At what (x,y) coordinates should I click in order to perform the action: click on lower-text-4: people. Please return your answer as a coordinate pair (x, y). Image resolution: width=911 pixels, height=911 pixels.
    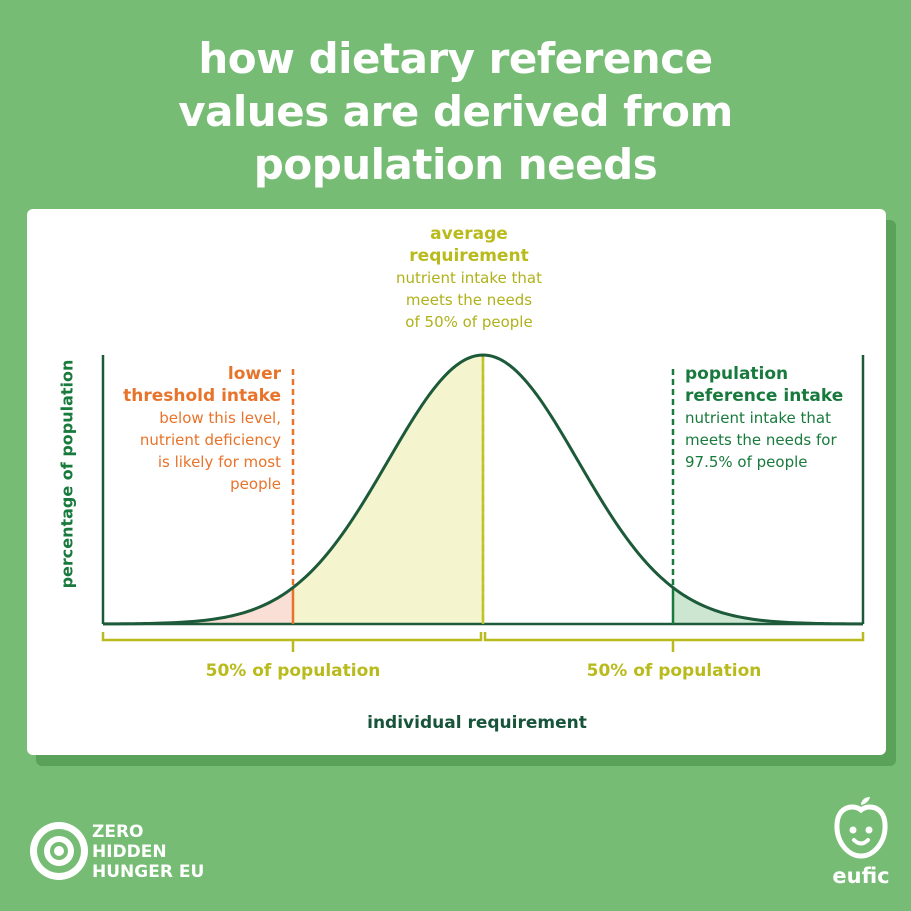
    Looking at the image, I should click on (255, 484).